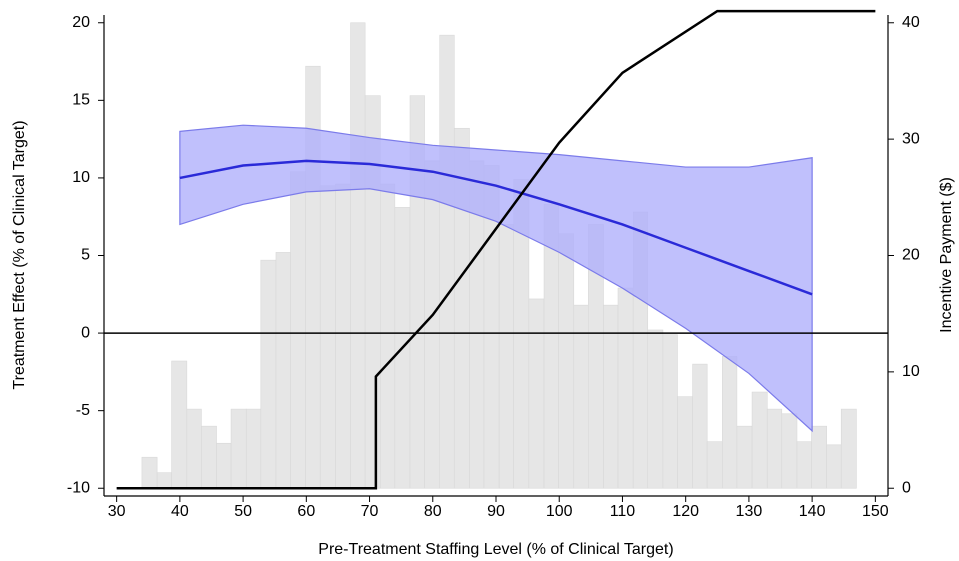  Describe the element at coordinates (911, 138) in the screenshot. I see `y2-tick-label: 30` at that location.